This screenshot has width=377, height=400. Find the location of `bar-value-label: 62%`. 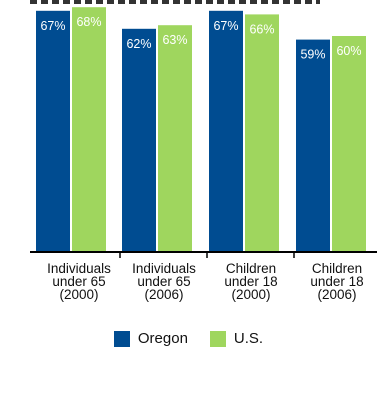

bar-value-label: 62% is located at coordinates (138, 44).